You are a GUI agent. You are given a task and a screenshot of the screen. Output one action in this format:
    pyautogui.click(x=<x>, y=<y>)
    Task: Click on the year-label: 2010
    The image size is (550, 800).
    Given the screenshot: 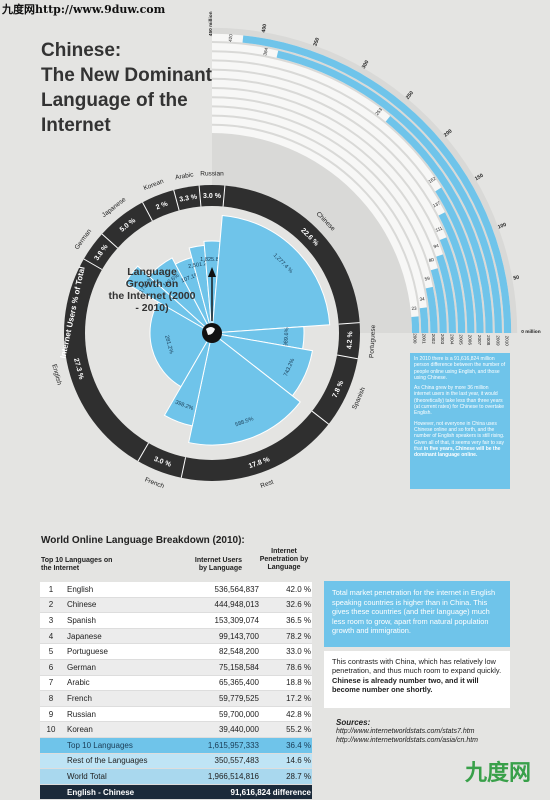 What is the action you would take?
    pyautogui.click(x=506, y=341)
    